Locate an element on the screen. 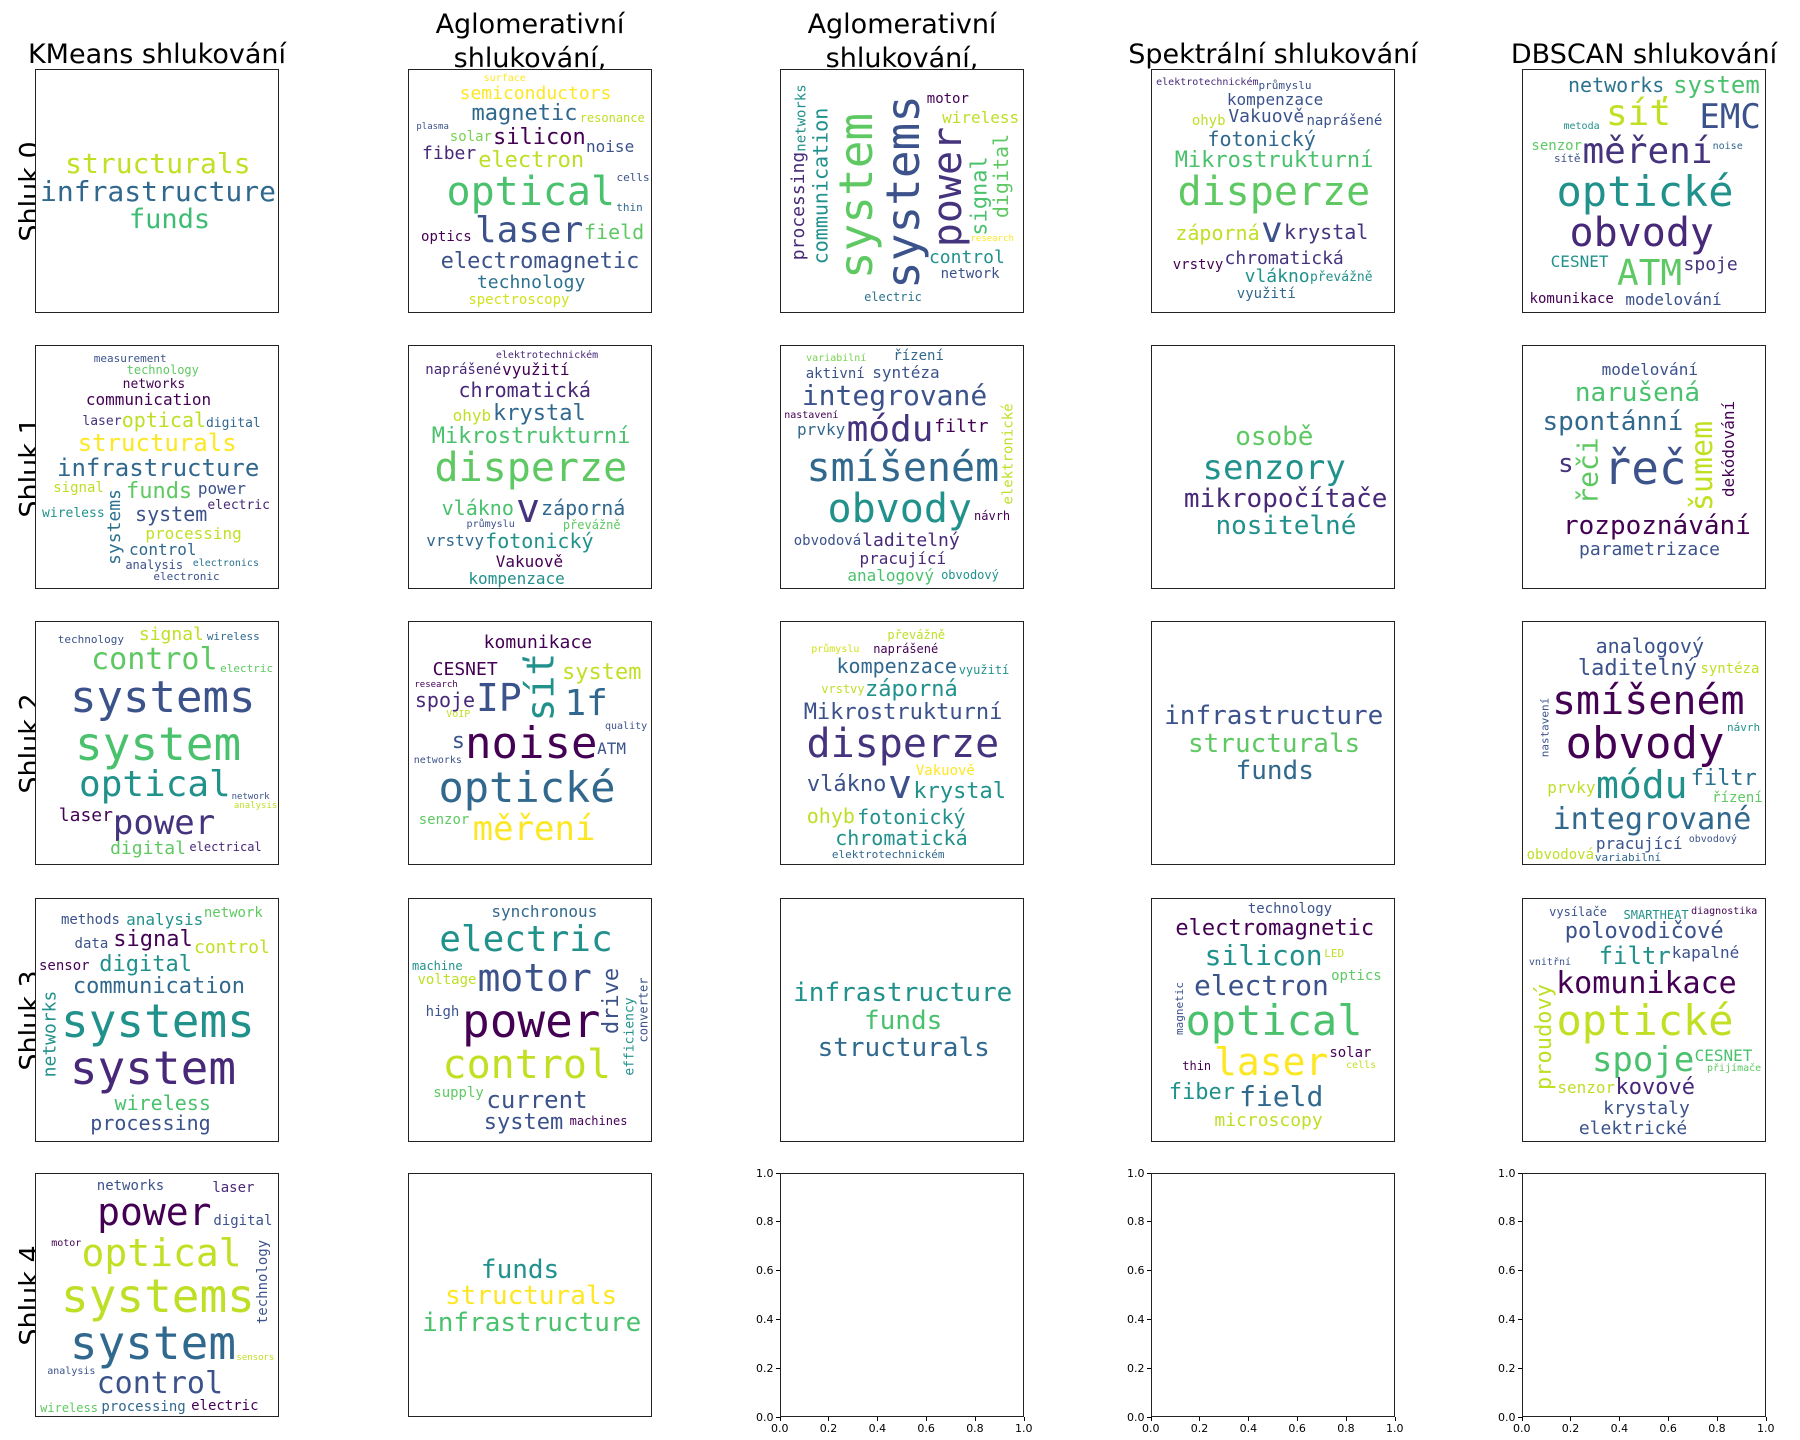 The image size is (1800, 1440). wordcloud-panel-r2-c3: structurals funds infrastructure is located at coordinates (1273, 743).